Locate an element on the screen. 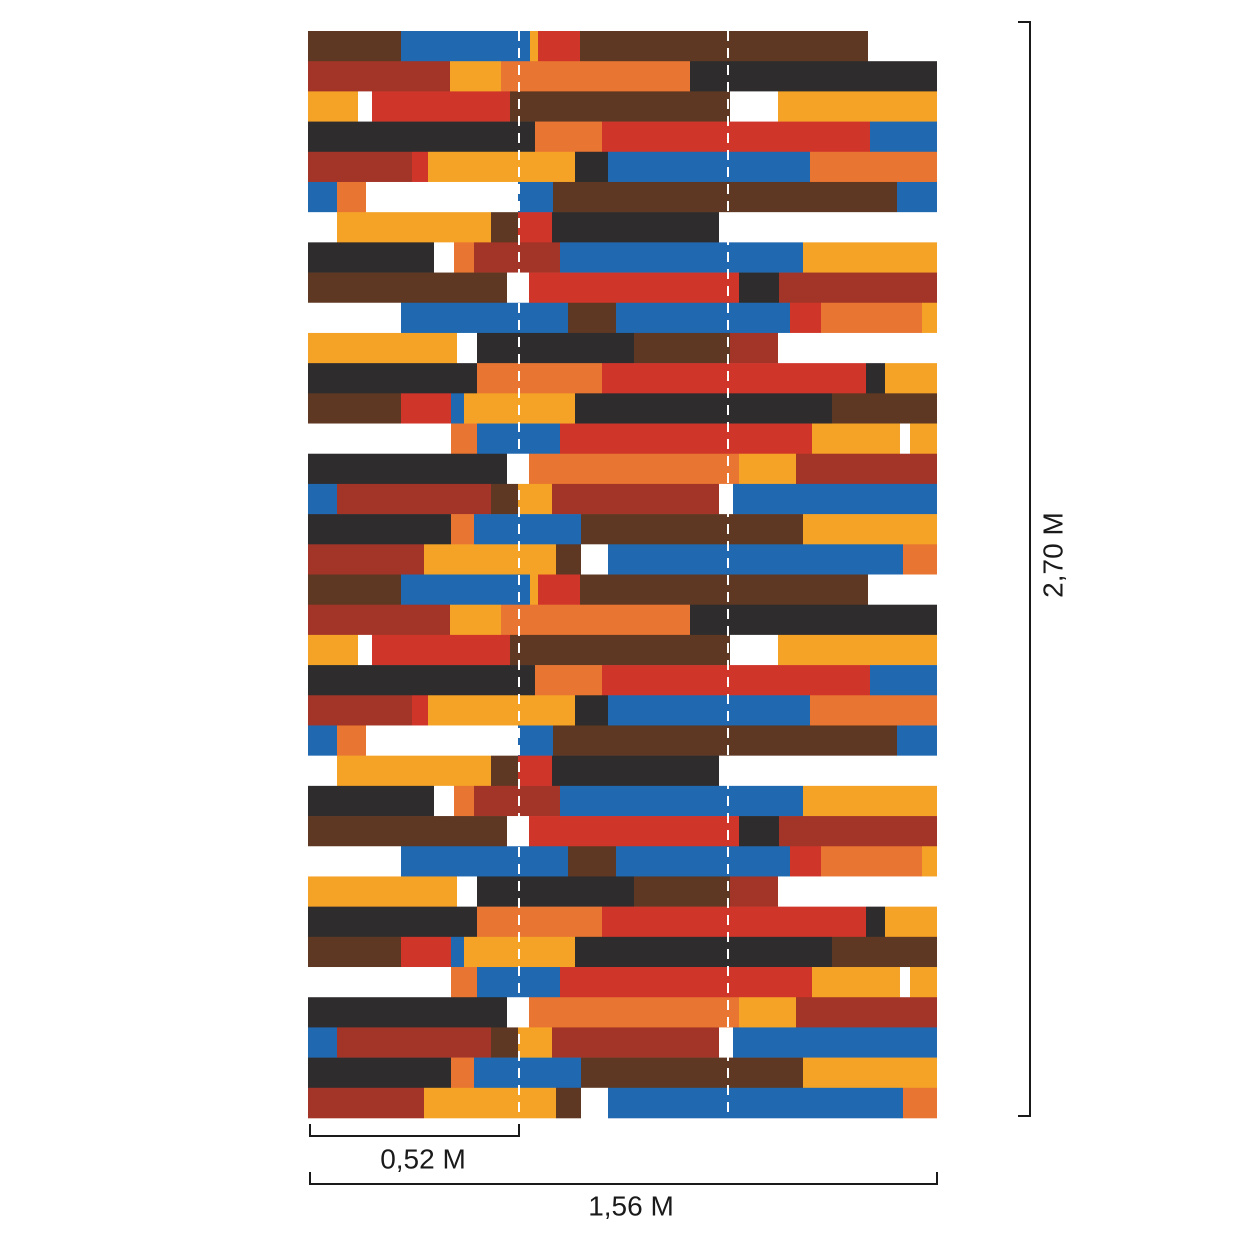 The height and width of the screenshot is (1251, 1246). strip-width-bracket is located at coordinates (414, 1130).